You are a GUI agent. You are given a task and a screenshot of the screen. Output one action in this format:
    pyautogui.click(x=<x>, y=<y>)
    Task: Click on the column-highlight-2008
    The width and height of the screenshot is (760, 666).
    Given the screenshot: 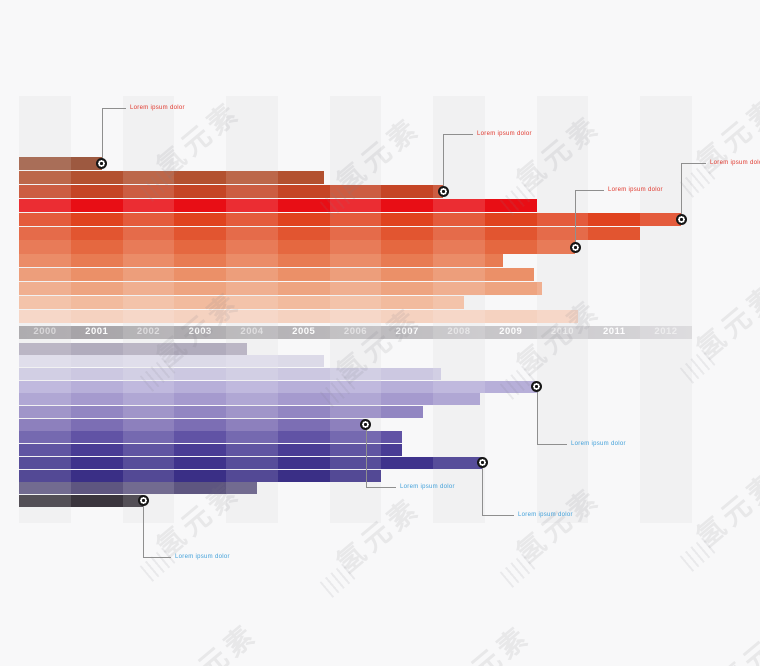 What is the action you would take?
    pyautogui.click(x=459, y=309)
    